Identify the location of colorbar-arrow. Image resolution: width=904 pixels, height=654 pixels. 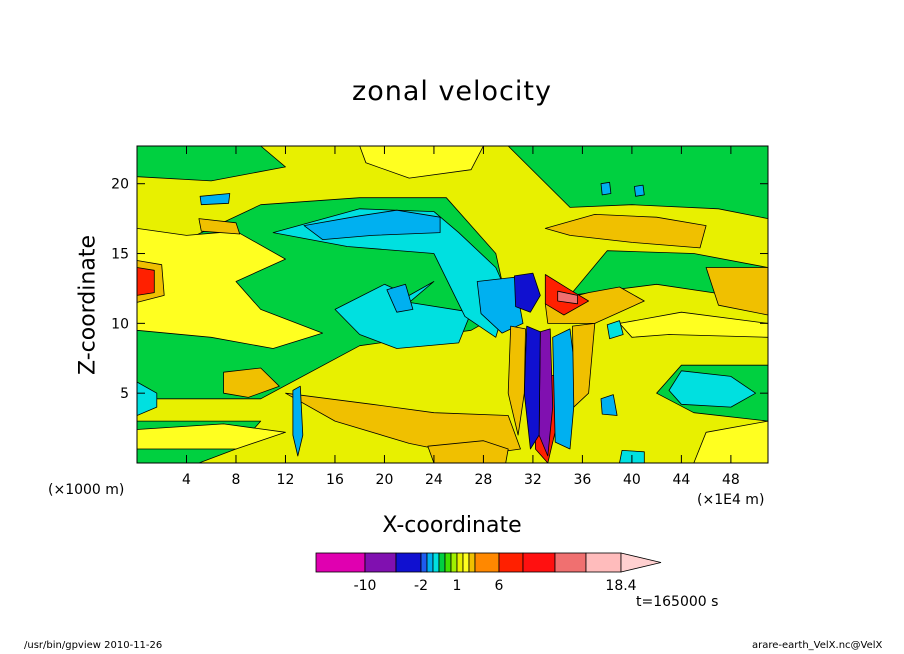
(641, 562).